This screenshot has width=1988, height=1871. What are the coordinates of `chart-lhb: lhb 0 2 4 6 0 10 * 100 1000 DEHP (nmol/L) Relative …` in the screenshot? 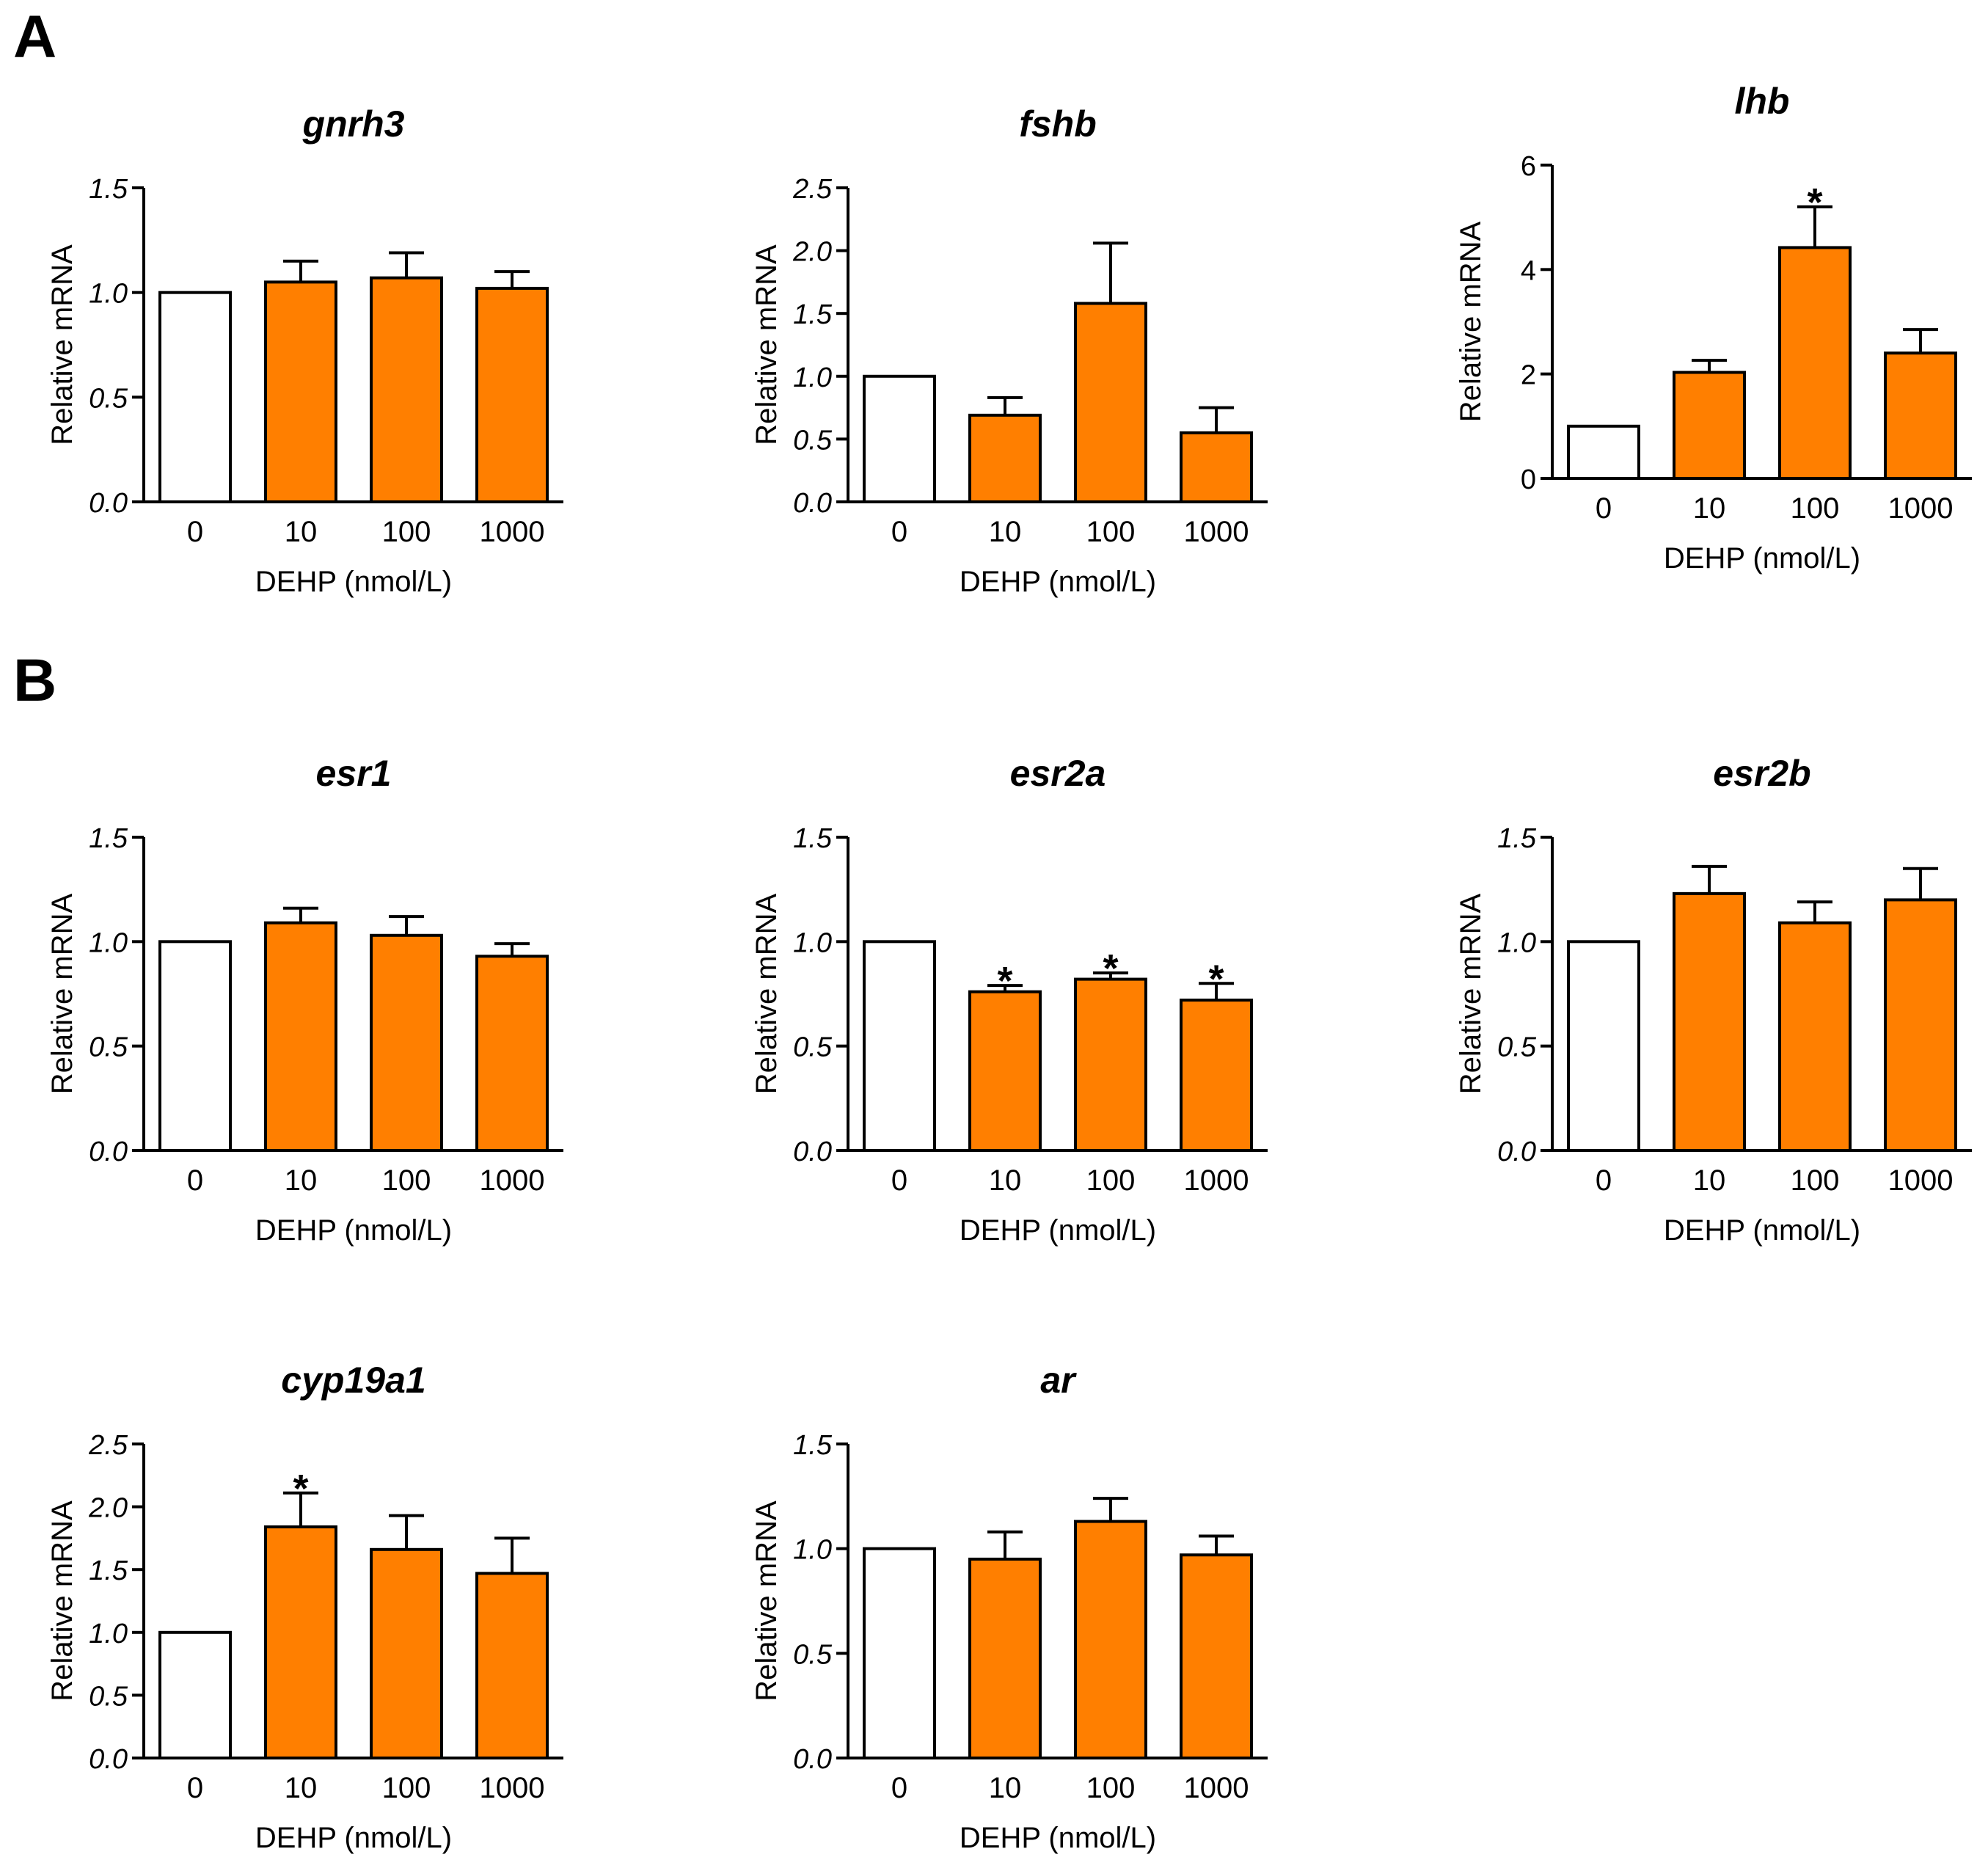 It's located at (1713, 328).